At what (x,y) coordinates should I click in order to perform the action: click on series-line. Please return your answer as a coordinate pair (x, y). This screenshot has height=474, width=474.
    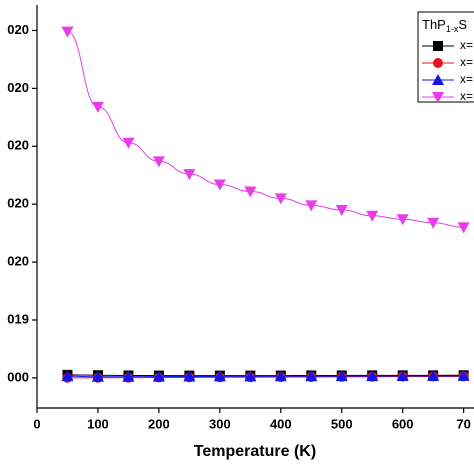
    Looking at the image, I should click on (265, 376).